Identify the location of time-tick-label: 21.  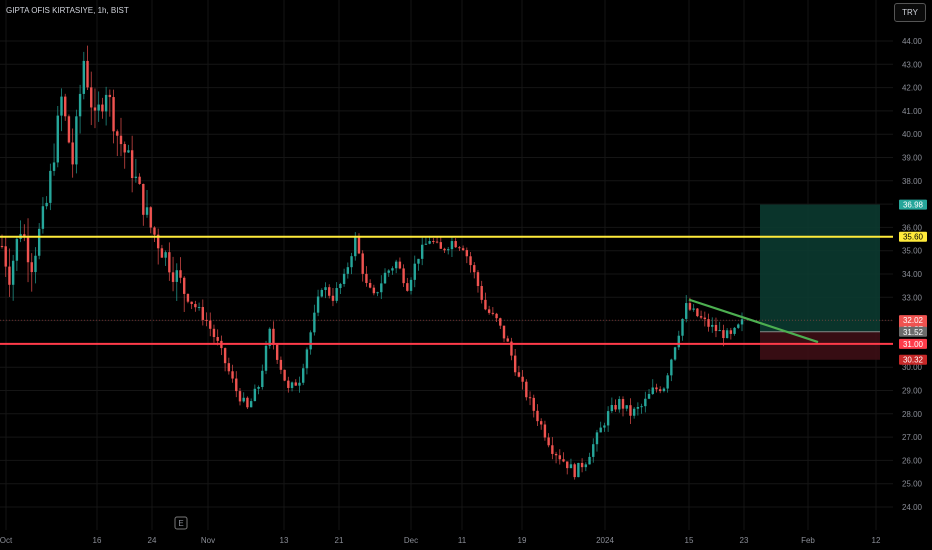
(339, 540).